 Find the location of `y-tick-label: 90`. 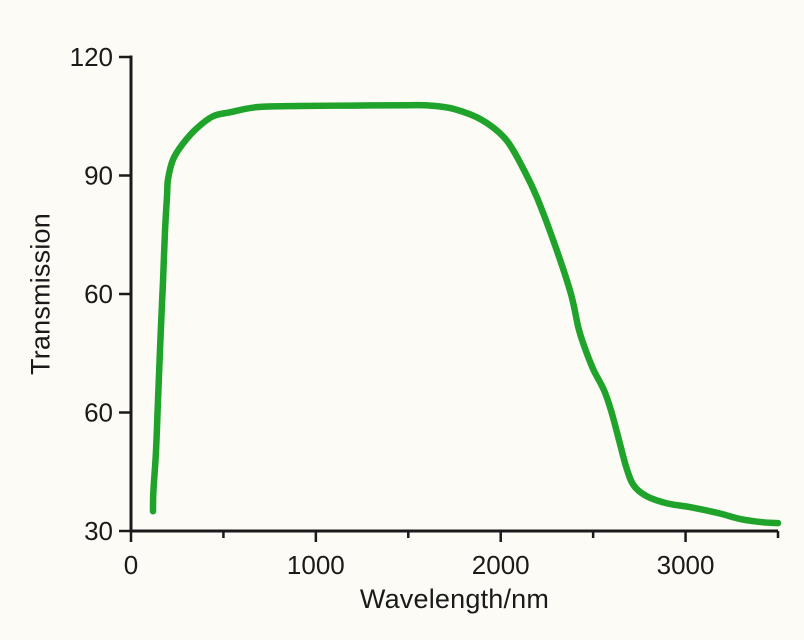

y-tick-label: 90 is located at coordinates (98, 176).